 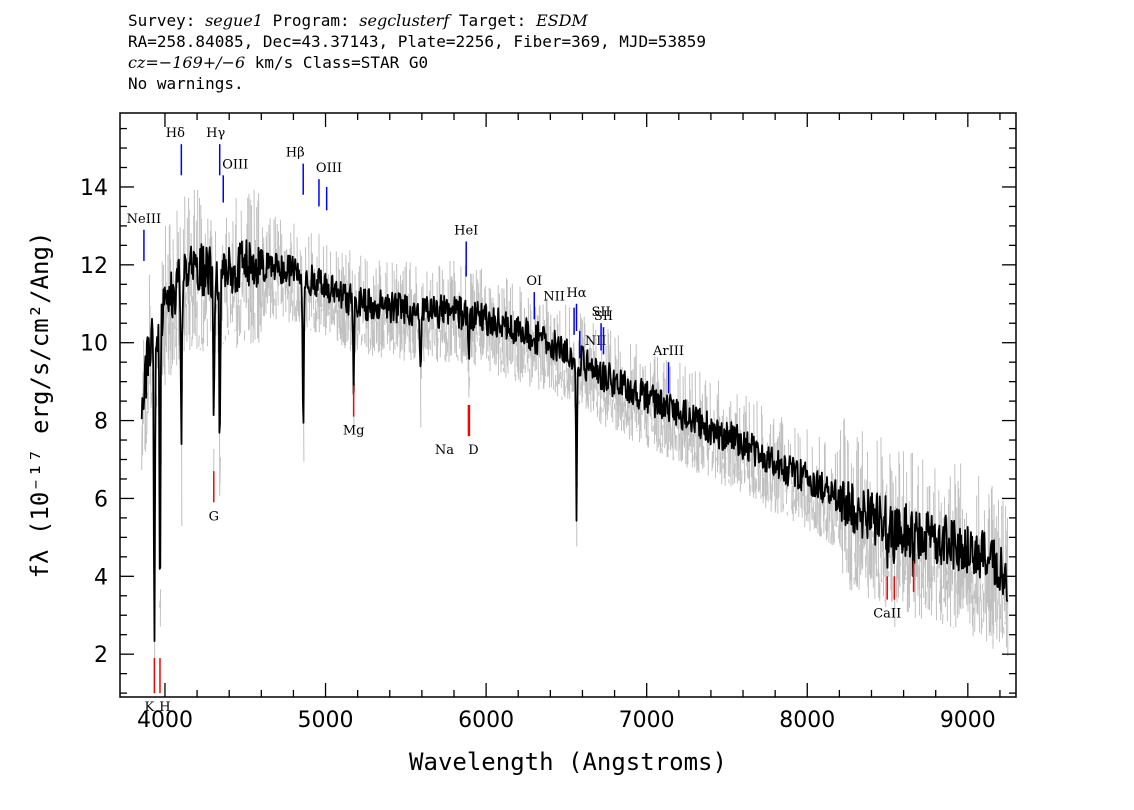 What do you see at coordinates (234, 20) in the screenshot?
I see `survey-value: segue1` at bounding box center [234, 20].